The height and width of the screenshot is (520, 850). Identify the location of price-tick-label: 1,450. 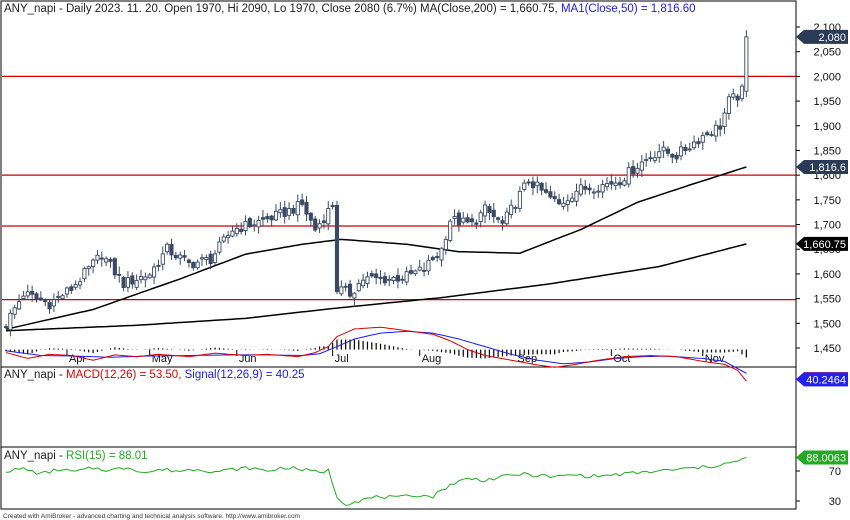
(827, 349).